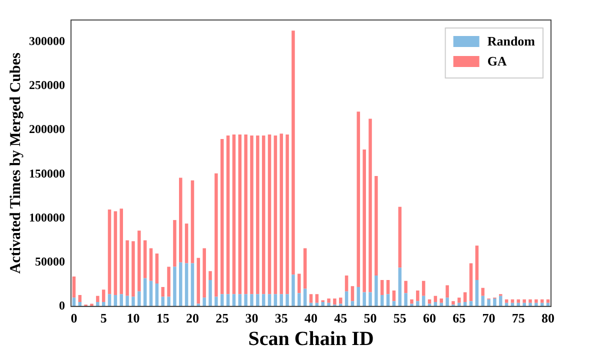  What do you see at coordinates (311, 318) in the screenshot?
I see `x-tick-label: 40` at bounding box center [311, 318].